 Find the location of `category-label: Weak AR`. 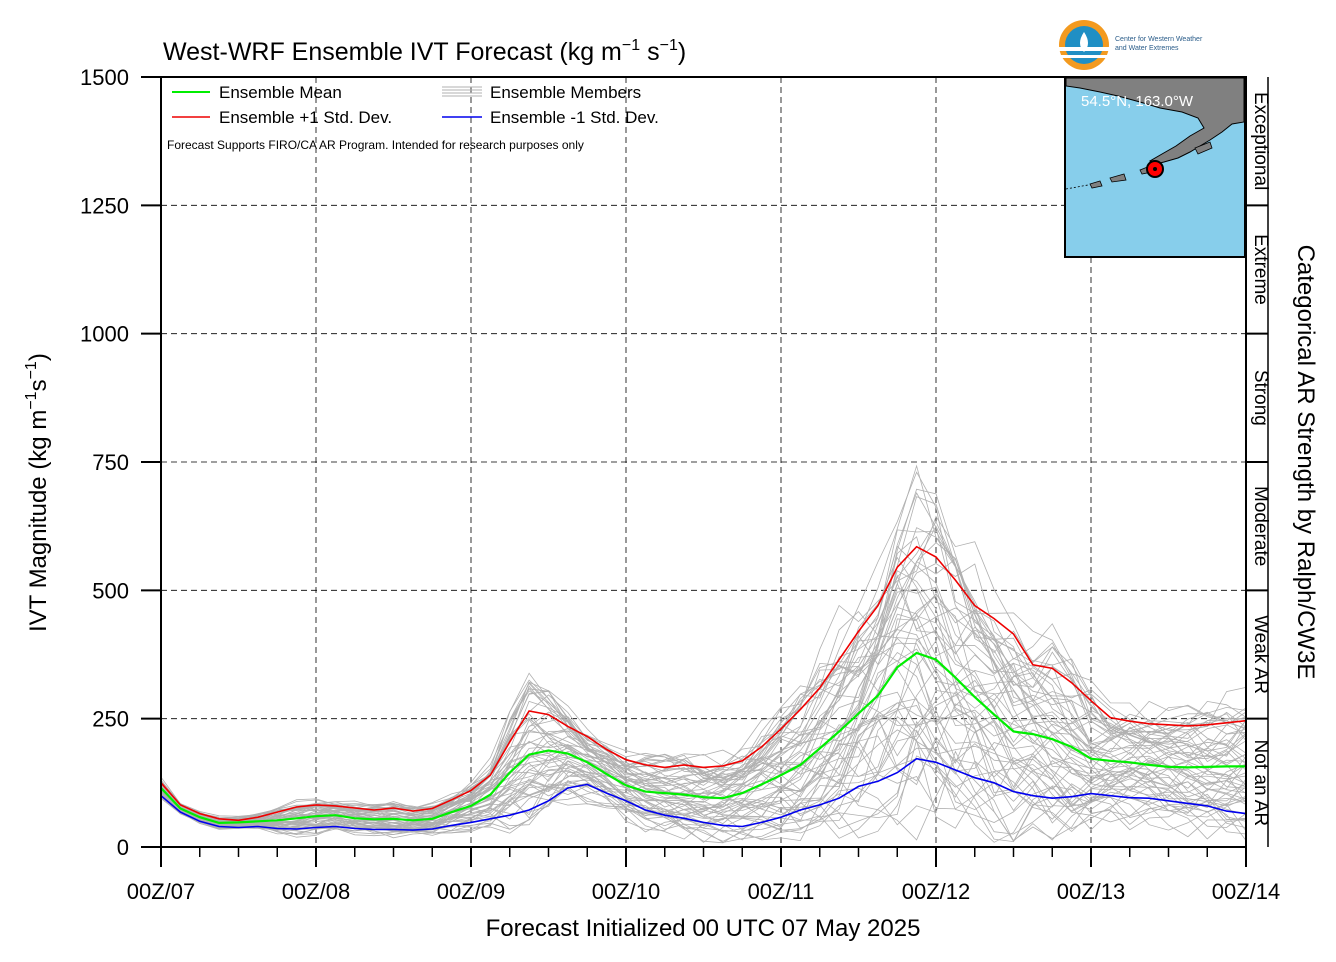

category-label: Weak AR is located at coordinates (1260, 654).